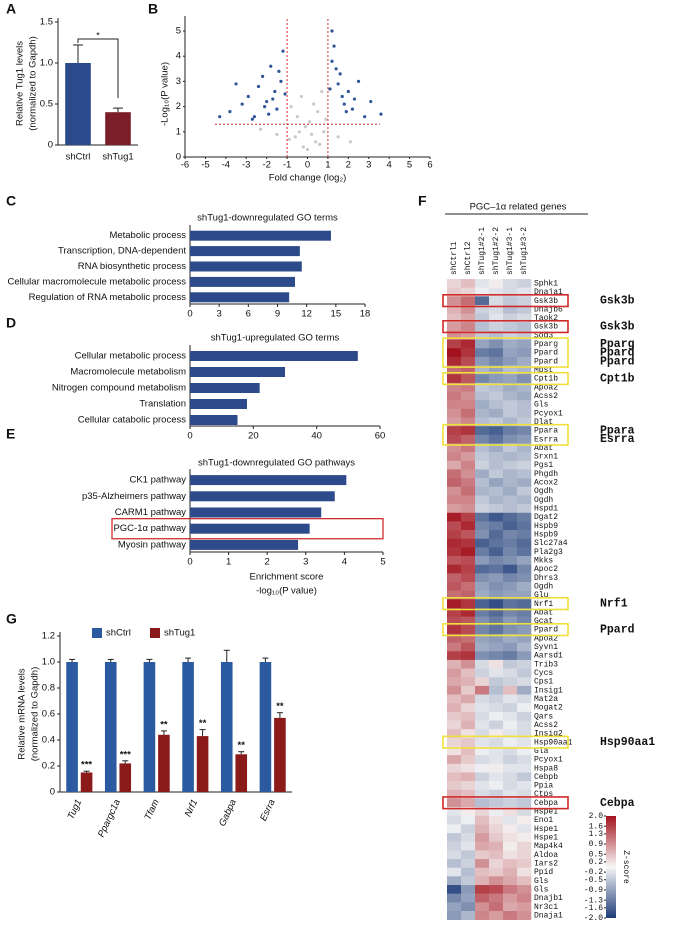 Image resolution: width=700 pixels, height=944 pixels. What do you see at coordinates (336, 314) in the screenshot?
I see `x-tick-label: 15` at bounding box center [336, 314].